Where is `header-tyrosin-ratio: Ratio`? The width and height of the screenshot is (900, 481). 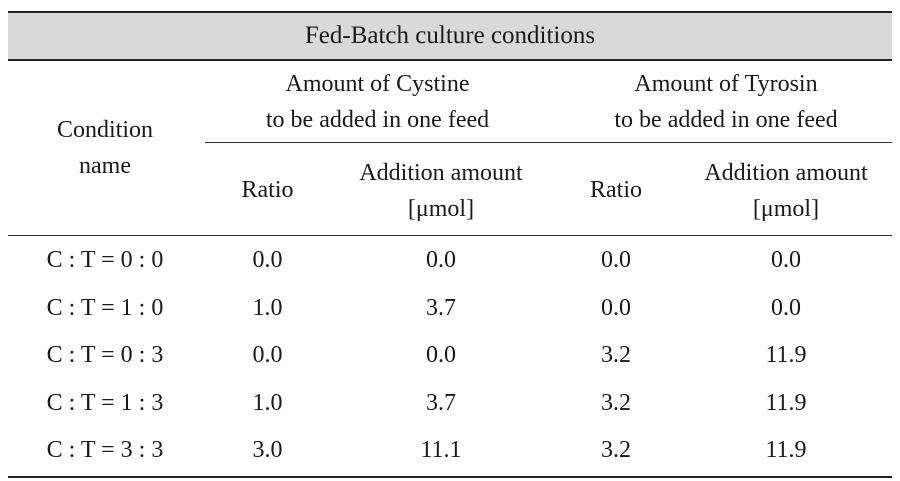 header-tyrosin-ratio: Ratio is located at coordinates (616, 190).